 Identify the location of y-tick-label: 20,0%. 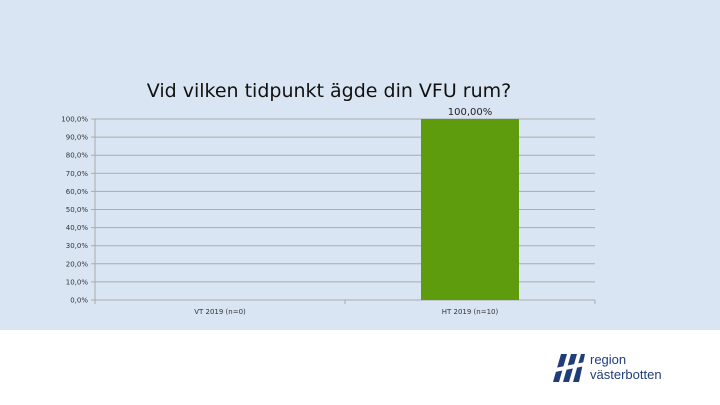
(77, 264).